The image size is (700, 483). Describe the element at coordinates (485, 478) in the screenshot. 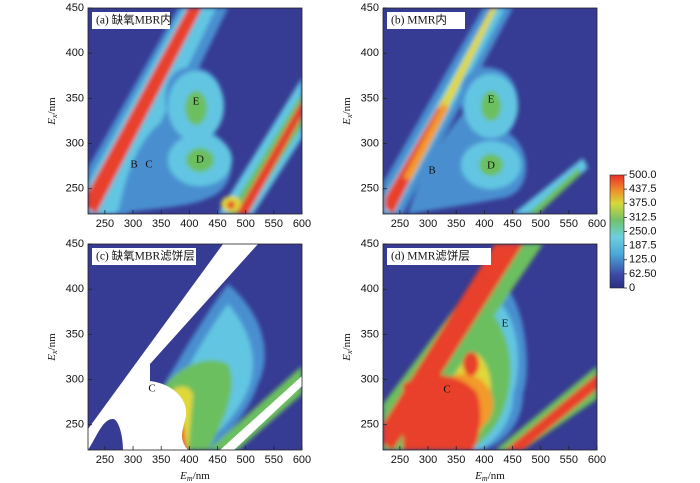

I see `x-axis-label-sub: m` at that location.